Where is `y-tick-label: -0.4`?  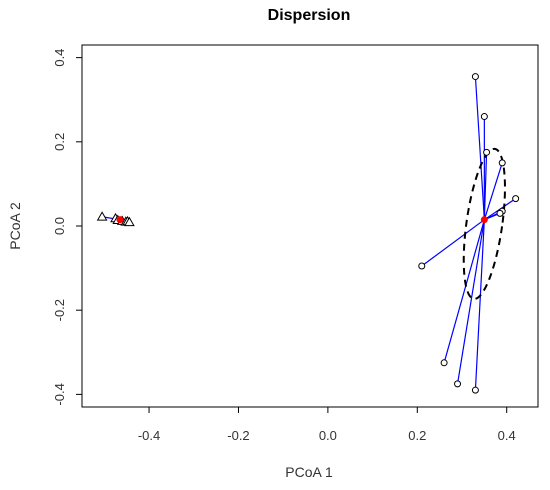 y-tick-label: -0.4 is located at coordinates (59, 394).